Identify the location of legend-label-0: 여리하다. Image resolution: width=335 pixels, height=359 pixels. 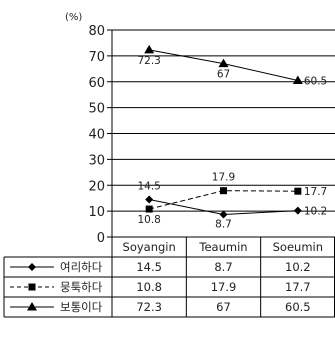
(81, 267).